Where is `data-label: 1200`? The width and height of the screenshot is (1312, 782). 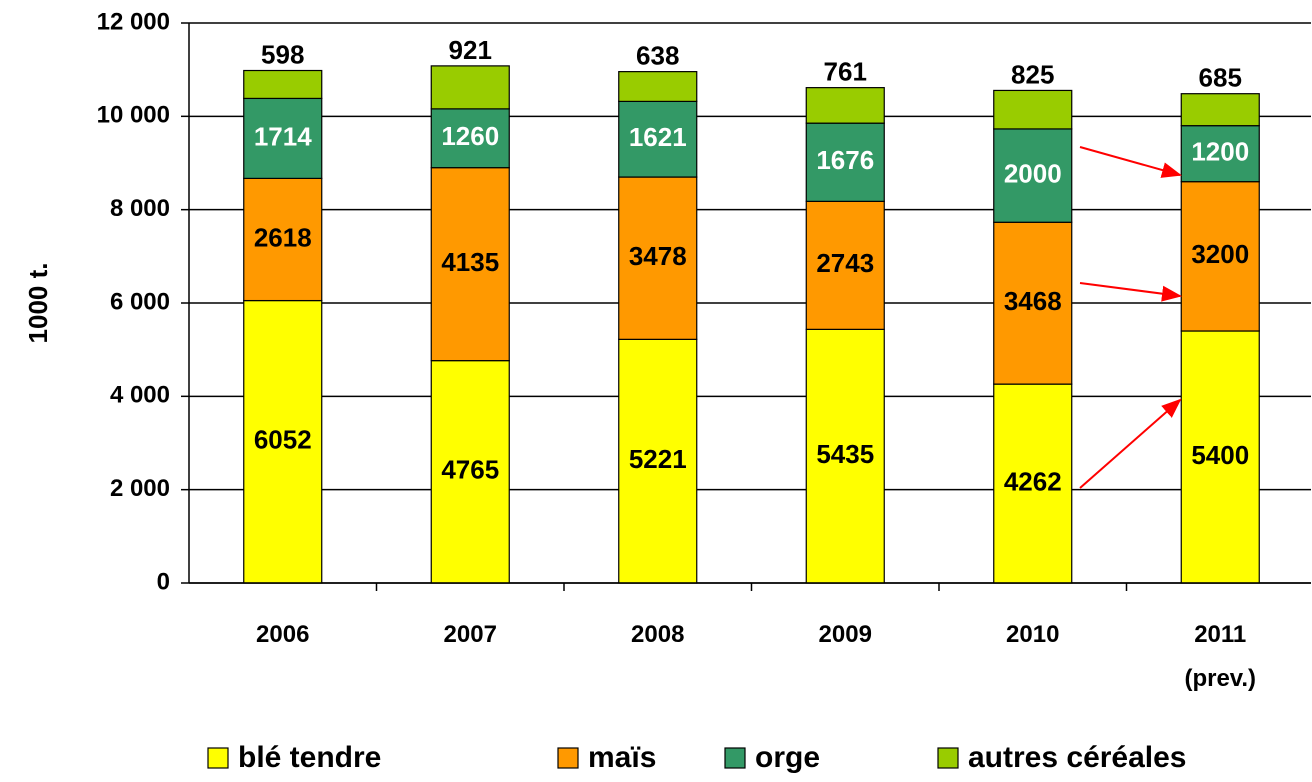
data-label: 1200 is located at coordinates (1220, 152).